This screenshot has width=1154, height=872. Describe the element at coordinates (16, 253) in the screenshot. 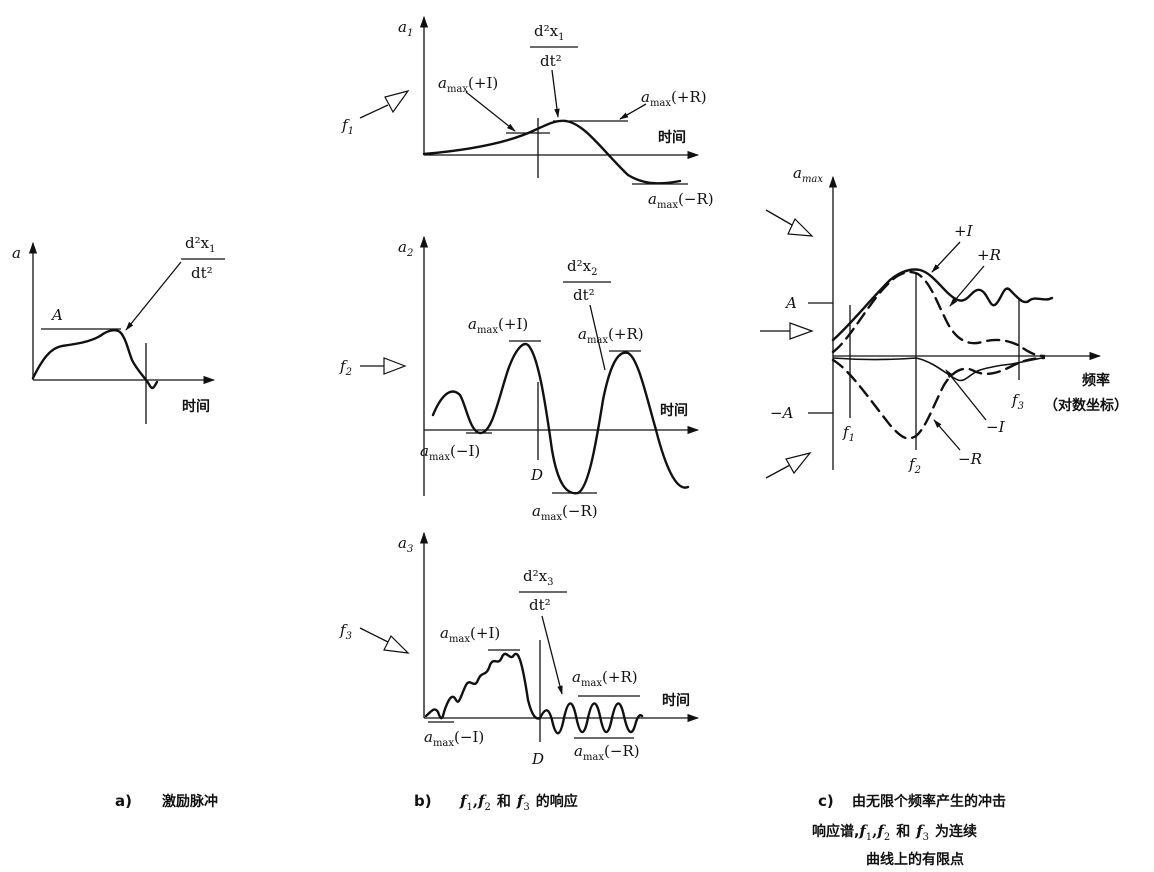

I see `panel-a-y-label: a` at that location.